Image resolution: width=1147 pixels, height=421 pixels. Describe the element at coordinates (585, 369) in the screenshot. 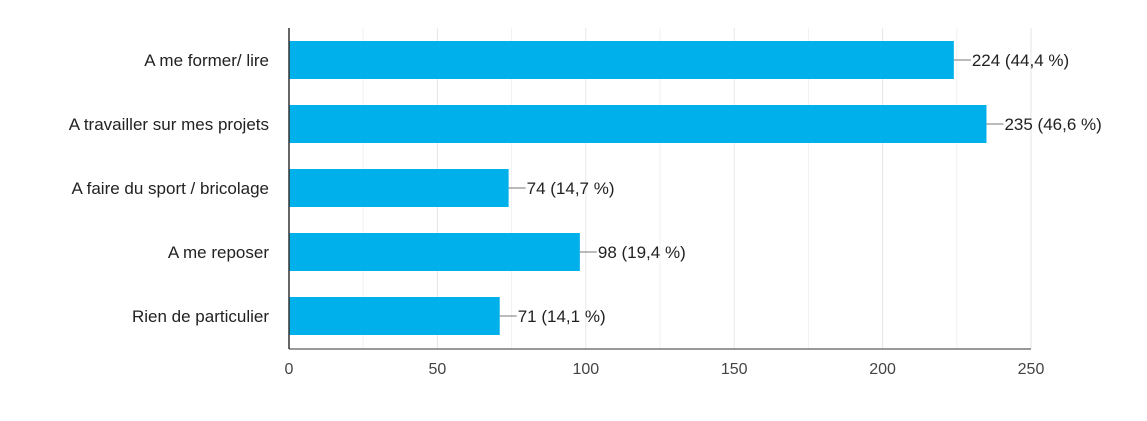

I see `x-tick-label: 100` at that location.